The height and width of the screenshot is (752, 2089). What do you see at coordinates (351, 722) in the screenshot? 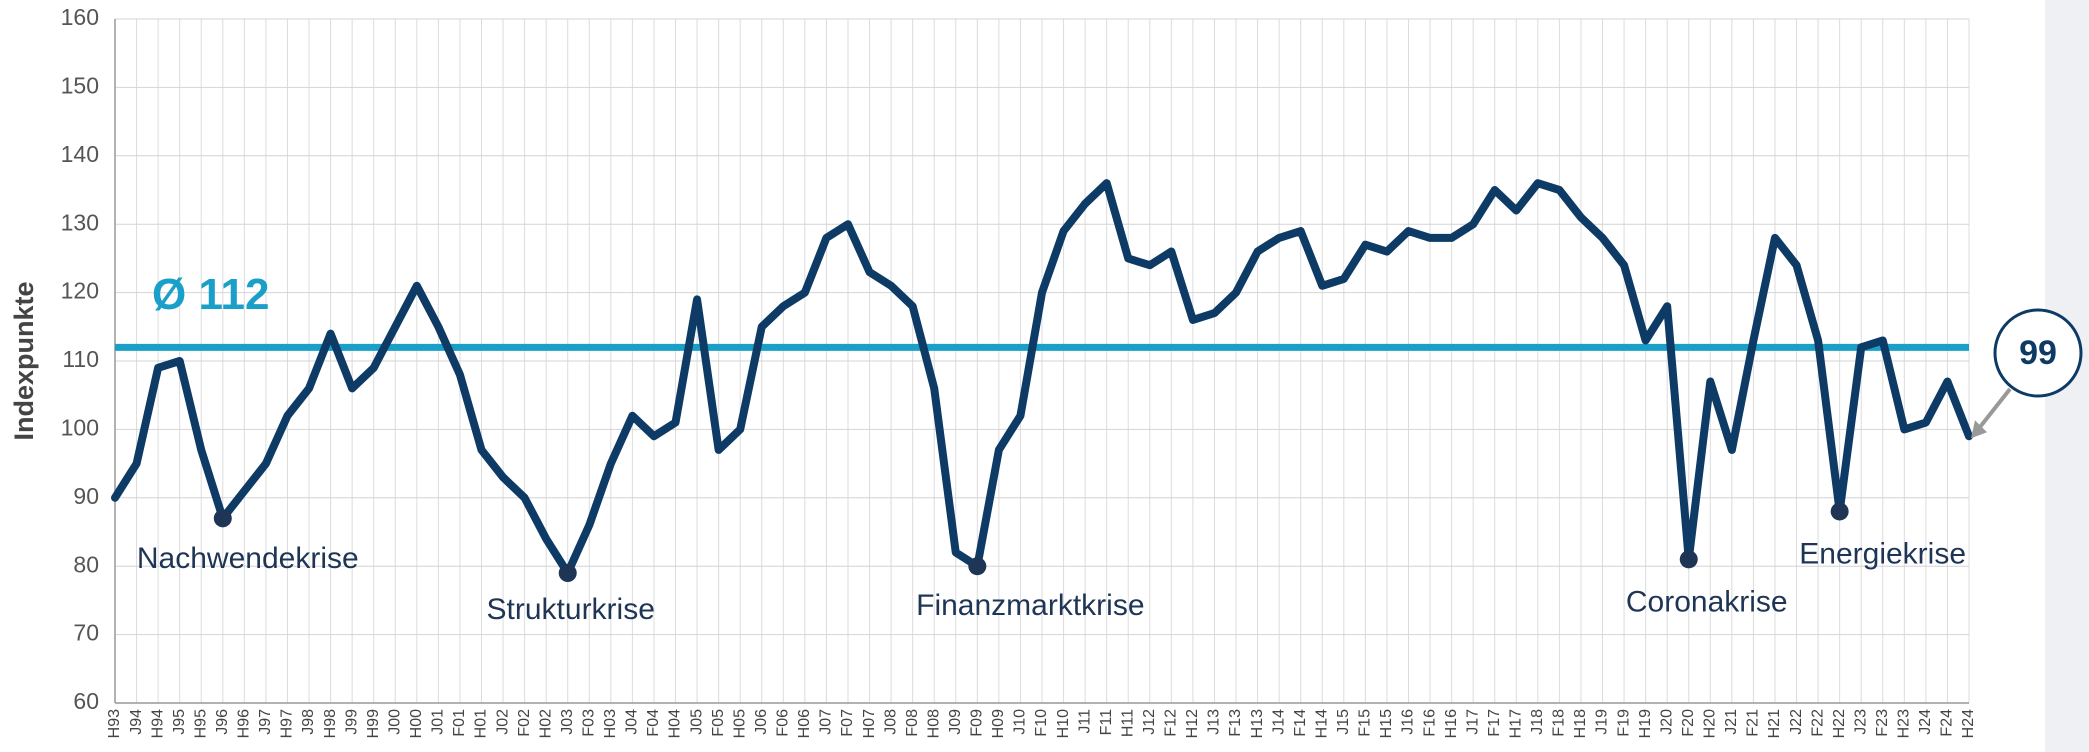
I see `x-tick-label: J99` at bounding box center [351, 722].